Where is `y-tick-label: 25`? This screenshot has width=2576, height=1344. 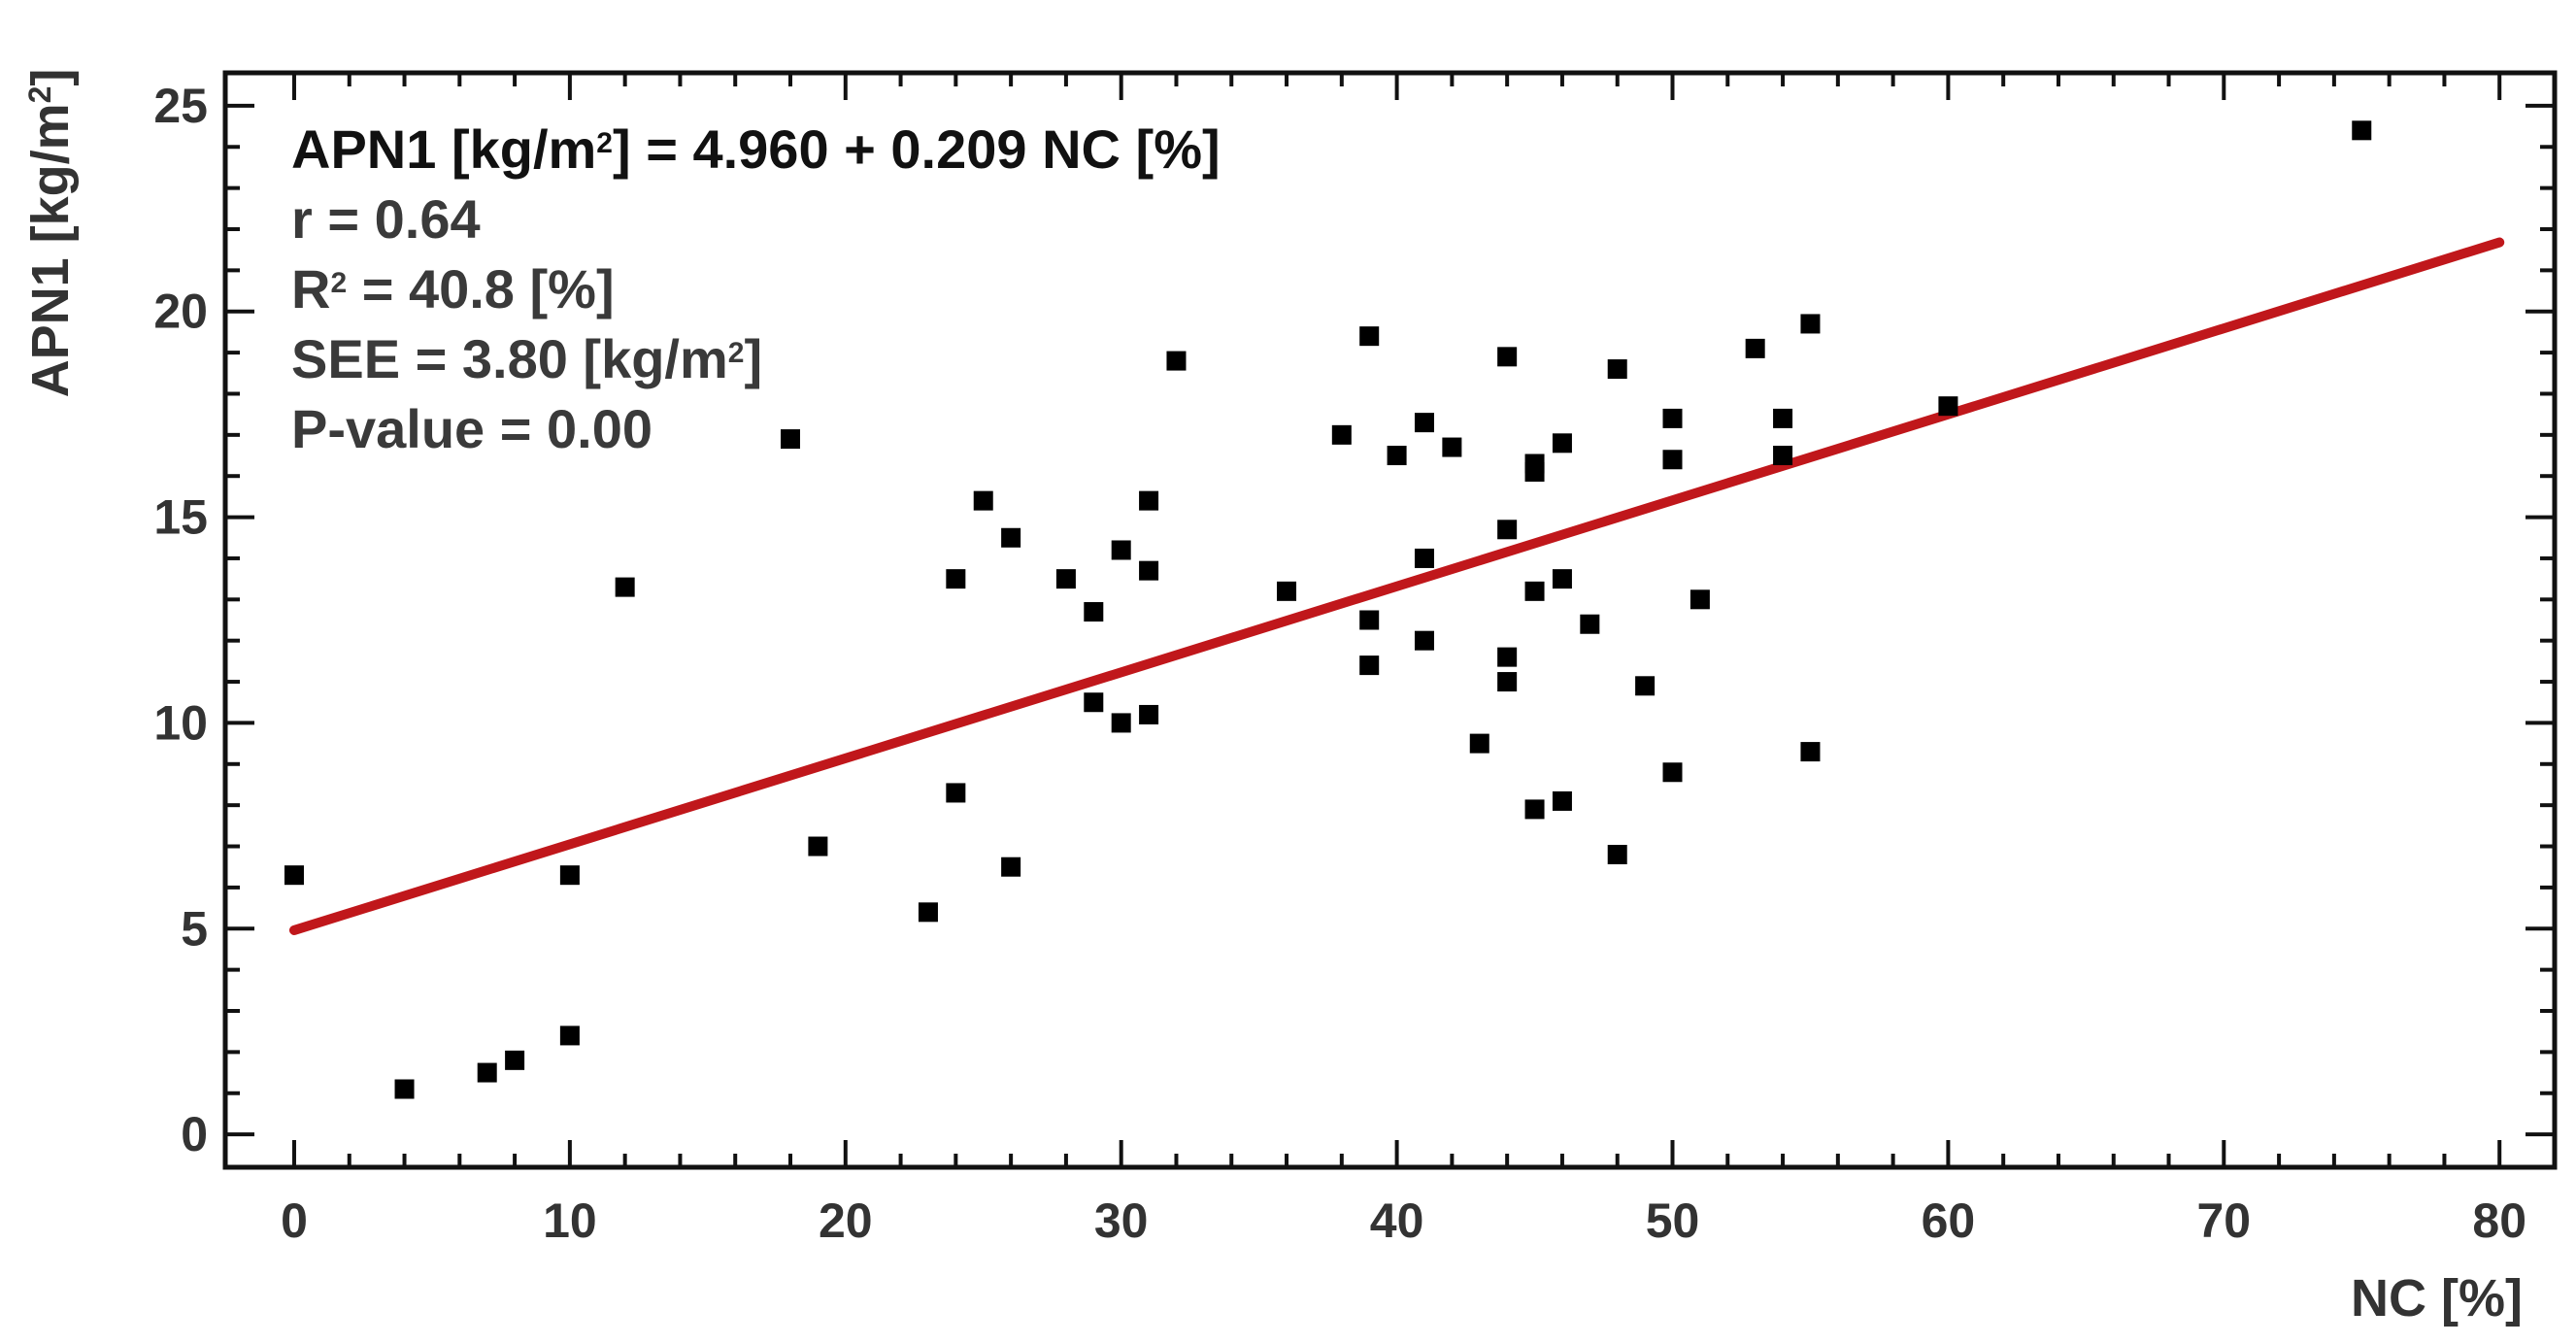
y-tick-label: 25 is located at coordinates (181, 106).